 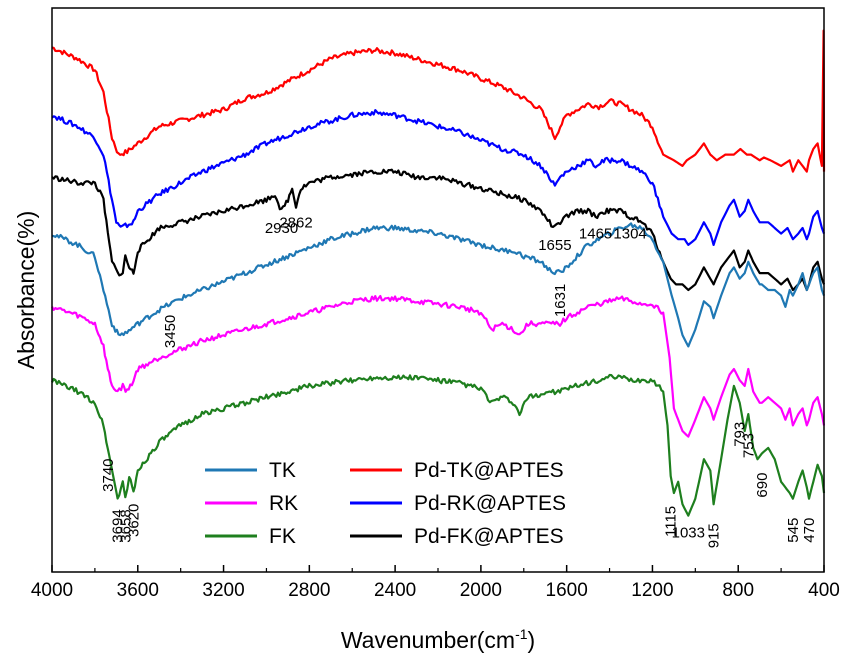 I want to click on peak-label-753: 753, so click(x=748, y=445).